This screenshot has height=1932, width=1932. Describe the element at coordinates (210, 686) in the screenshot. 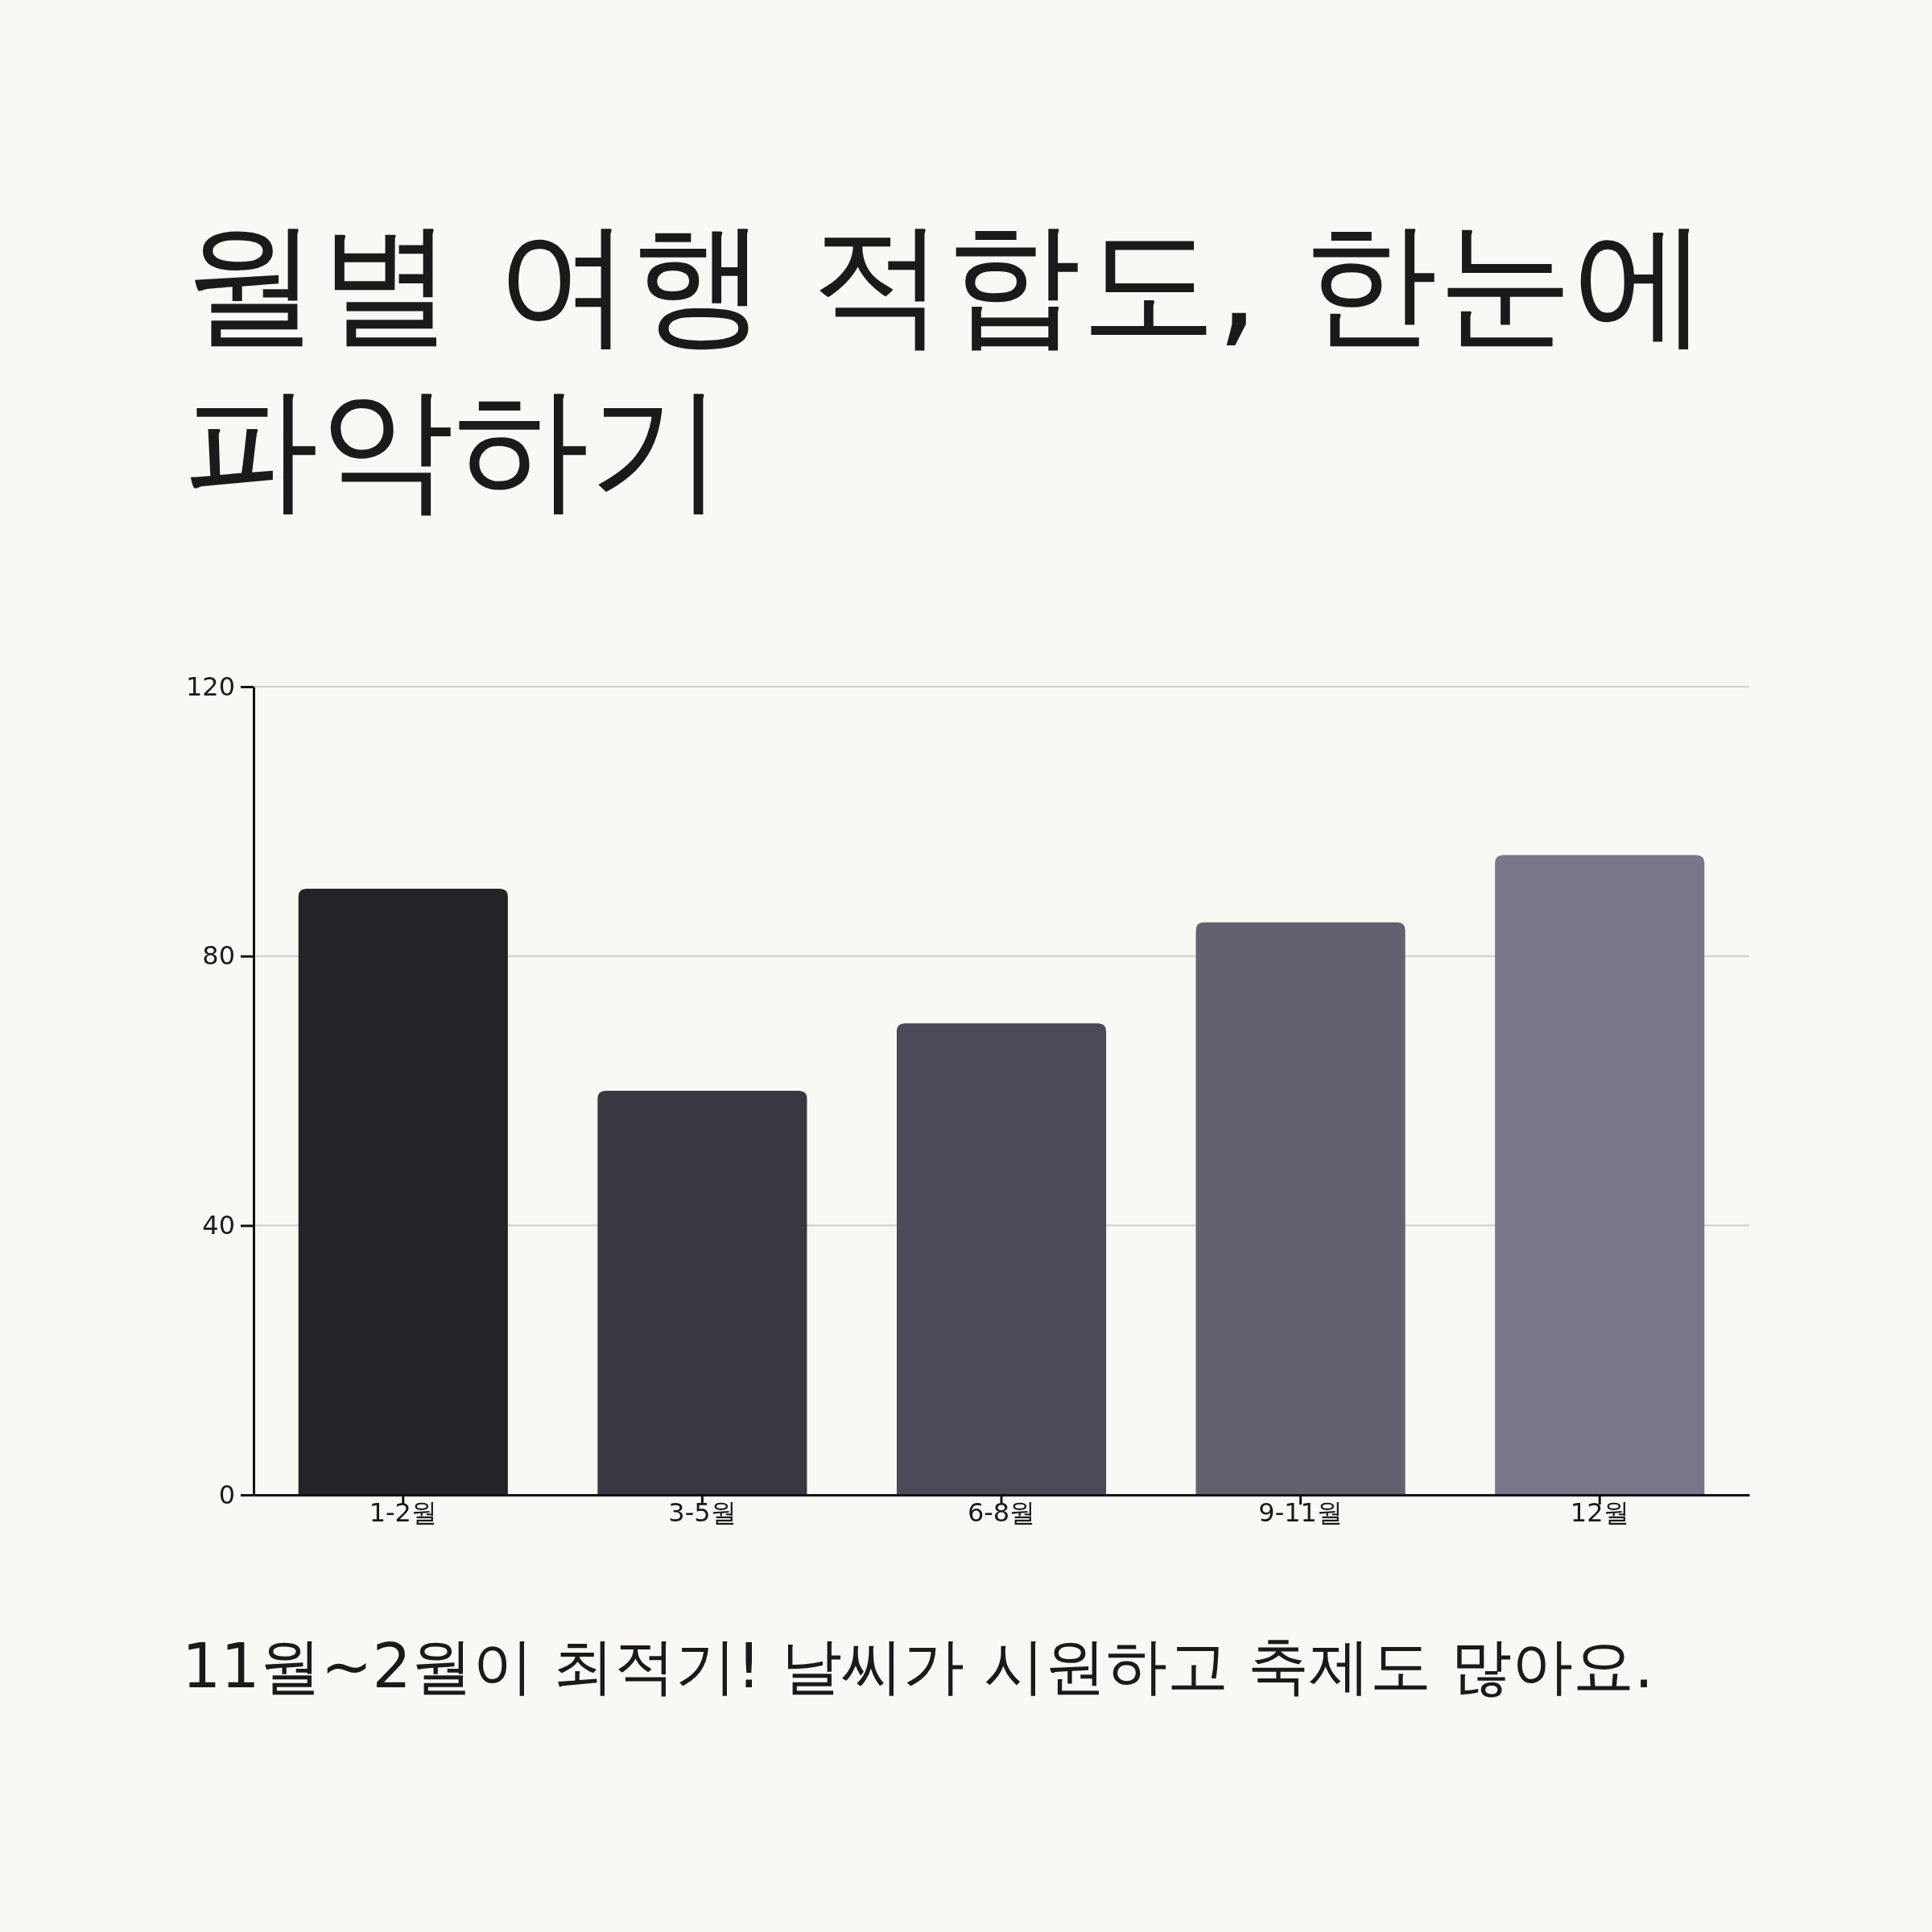

I see `y-tick-label: 120` at that location.